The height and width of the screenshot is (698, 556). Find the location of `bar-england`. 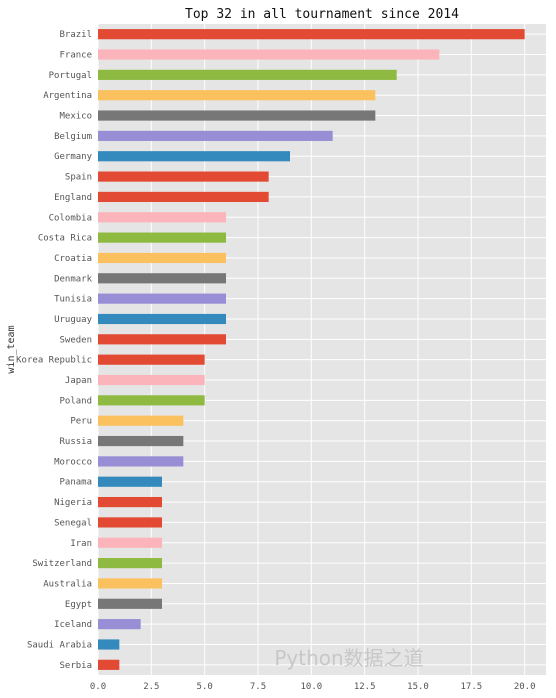

bar-england is located at coordinates (183, 197).